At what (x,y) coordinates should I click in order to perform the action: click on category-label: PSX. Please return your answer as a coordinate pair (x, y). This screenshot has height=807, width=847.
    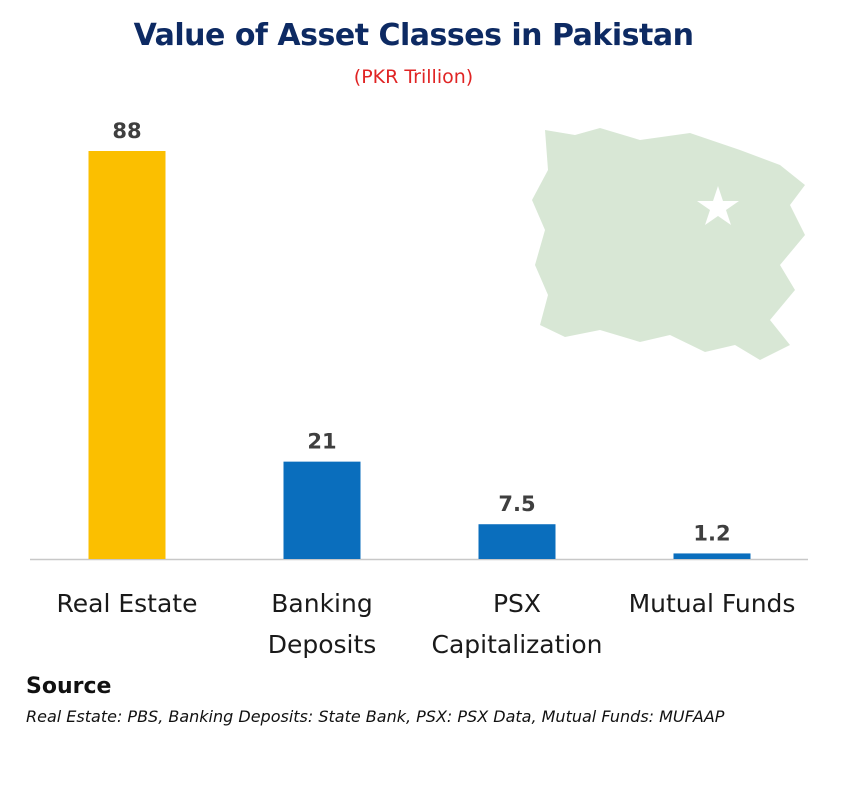
    Looking at the image, I should click on (517, 603).